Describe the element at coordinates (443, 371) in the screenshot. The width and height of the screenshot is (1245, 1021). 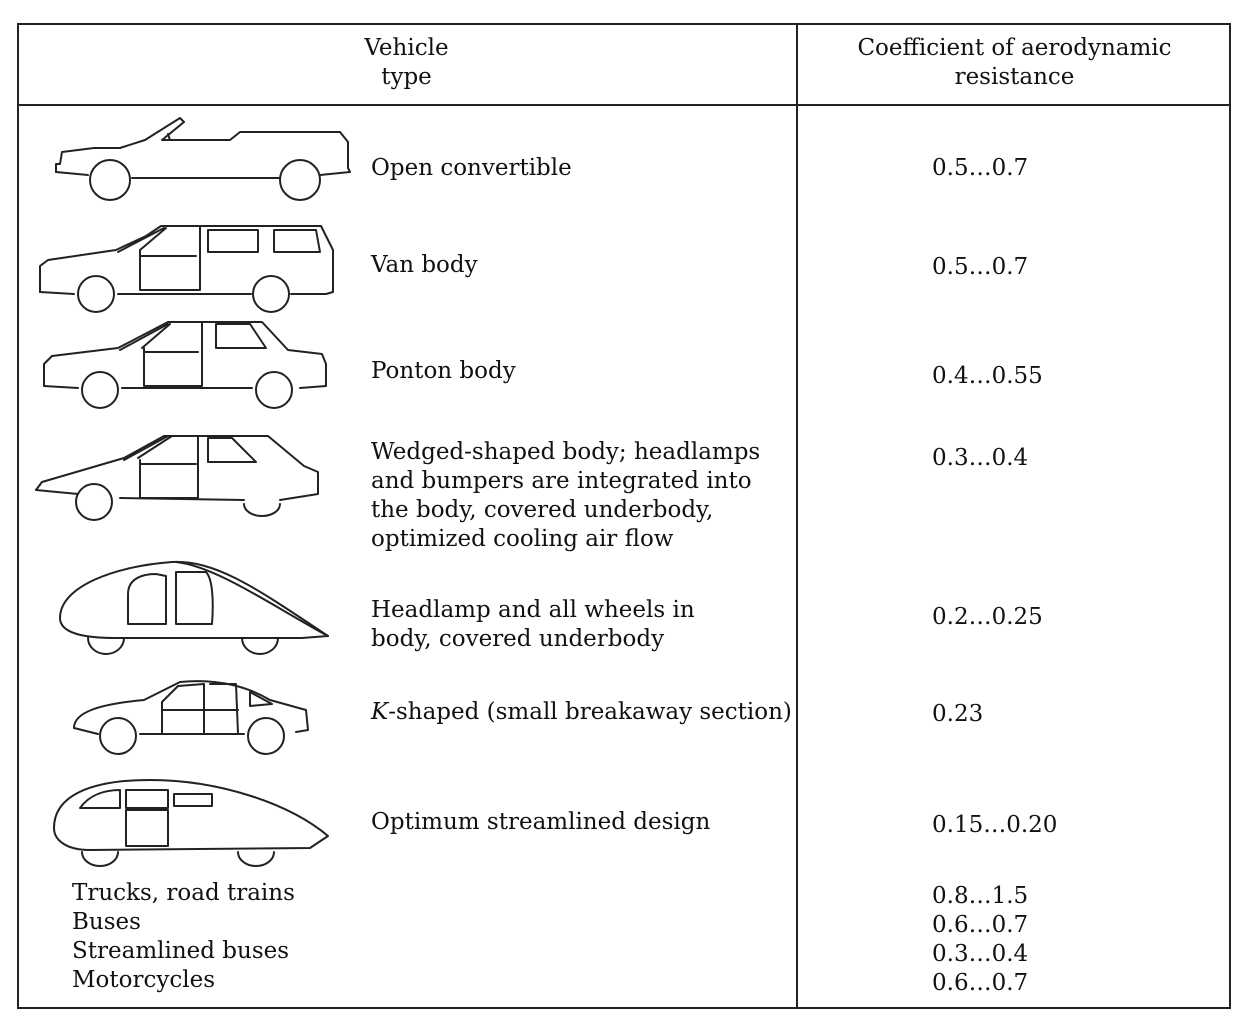
I see `row-label-ponton-body: Ponton body` at that location.